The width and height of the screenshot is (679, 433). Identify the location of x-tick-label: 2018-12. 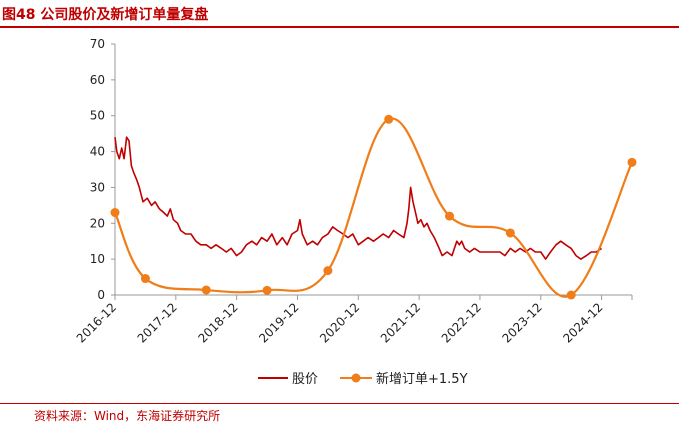
(217, 322).